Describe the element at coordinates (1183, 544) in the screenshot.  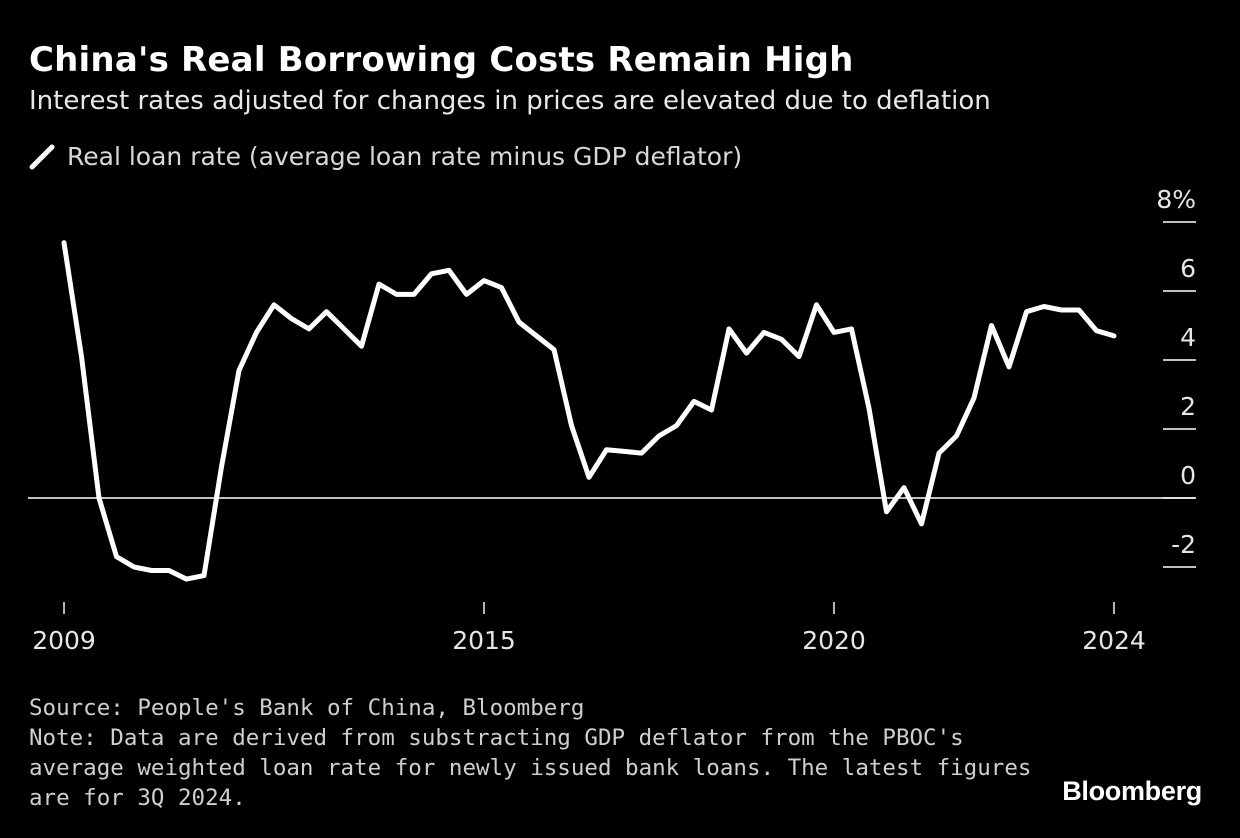
I see `y-tick-label: -2` at that location.